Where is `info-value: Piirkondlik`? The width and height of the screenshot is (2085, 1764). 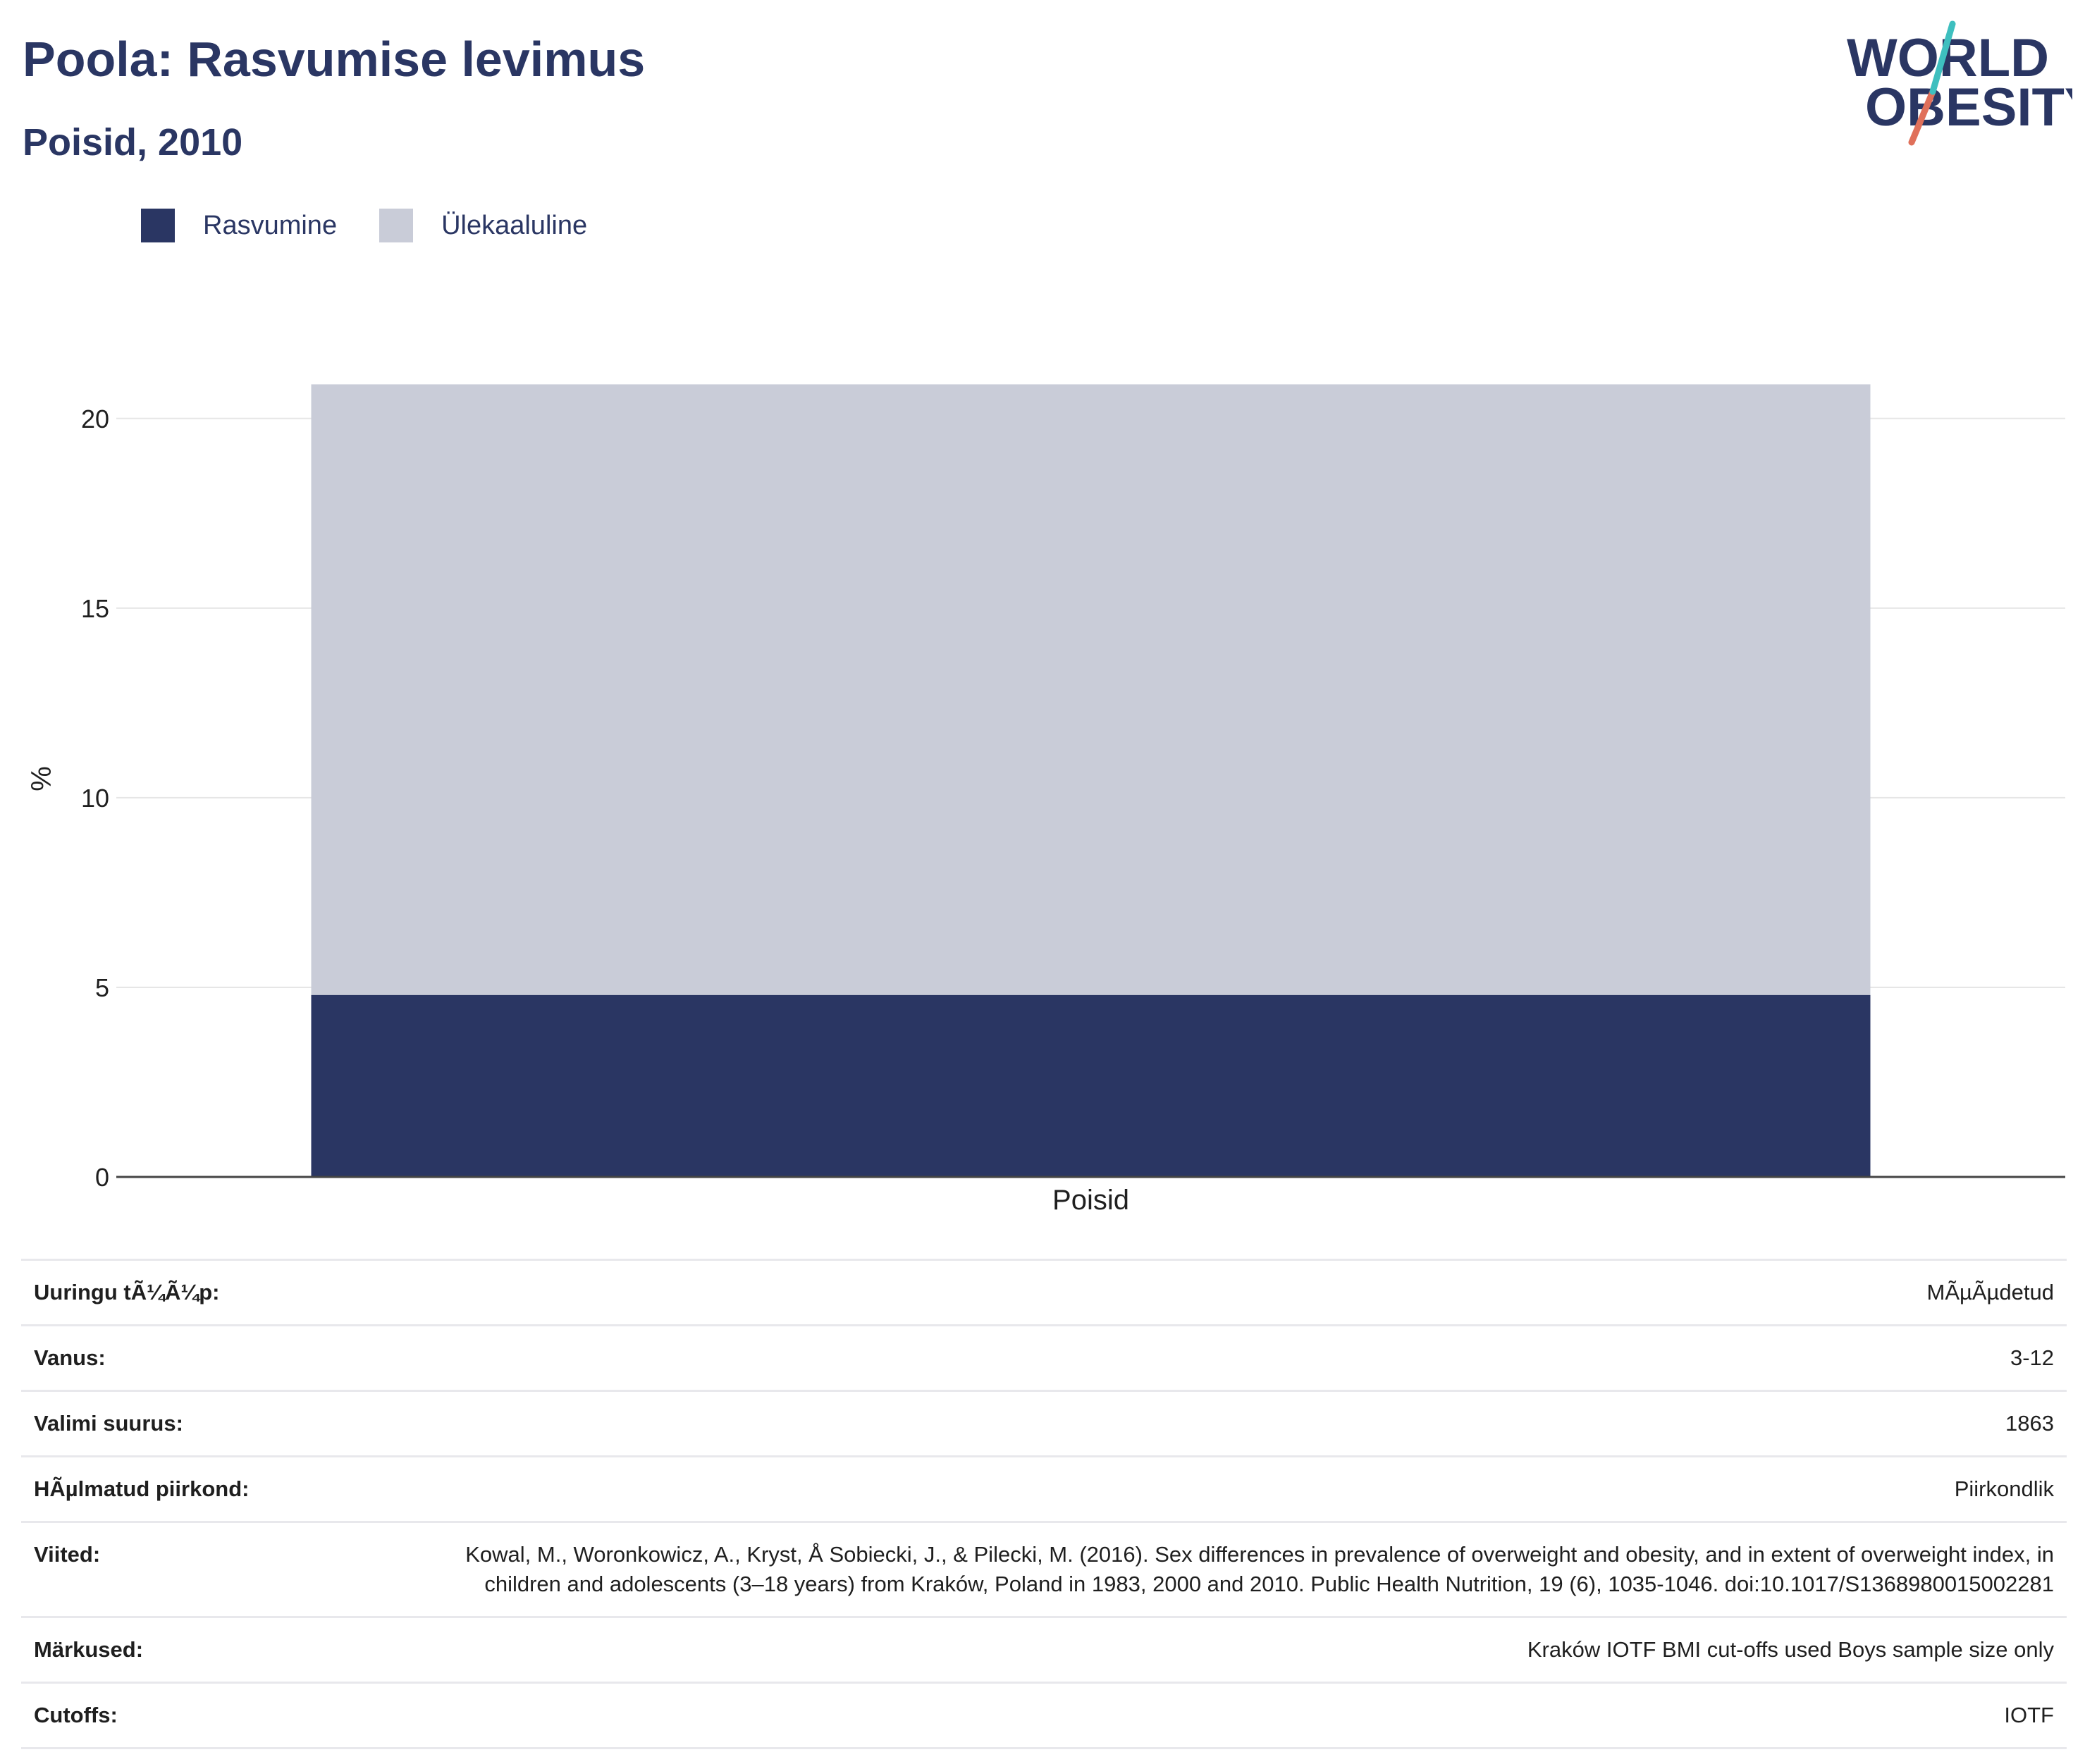
info-value: Piirkondlik is located at coordinates (1233, 1488).